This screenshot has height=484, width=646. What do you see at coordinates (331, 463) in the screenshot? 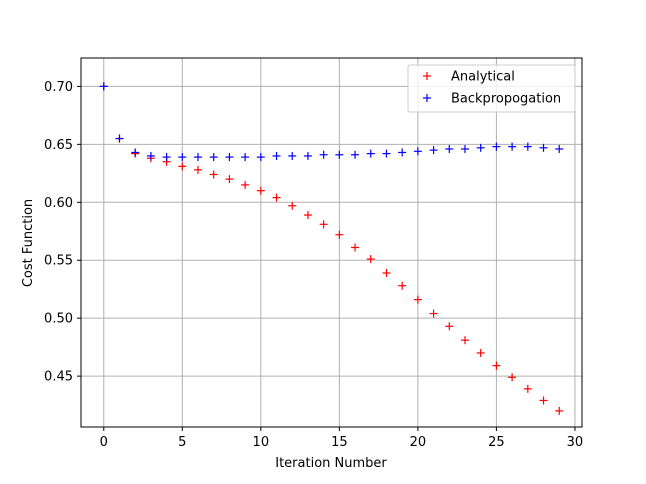
I see `x-axis-label: Iteration Number` at bounding box center [331, 463].